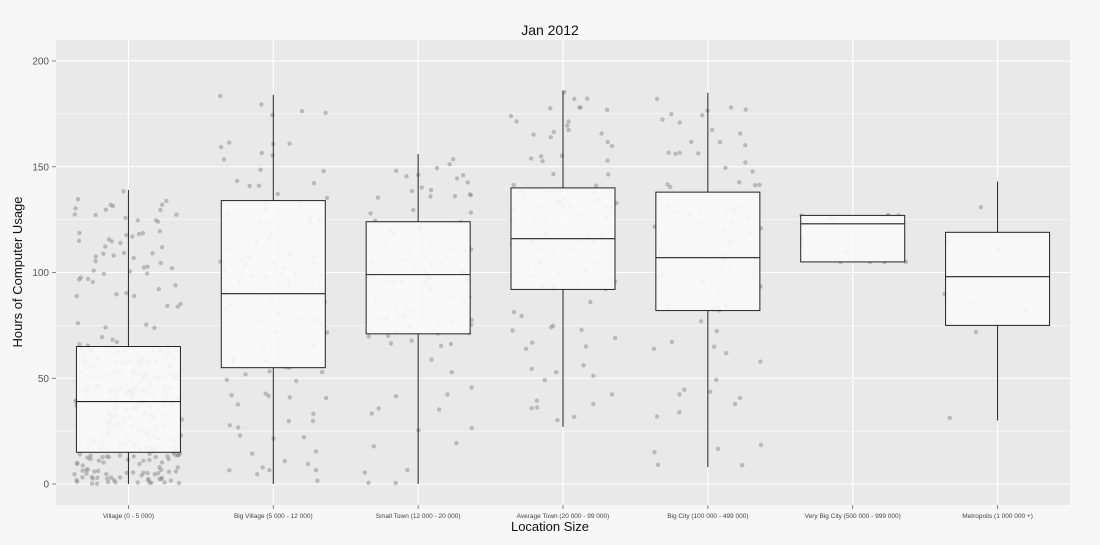 The height and width of the screenshot is (545, 1100). I want to click on y-tick-label: 200, so click(40, 62).